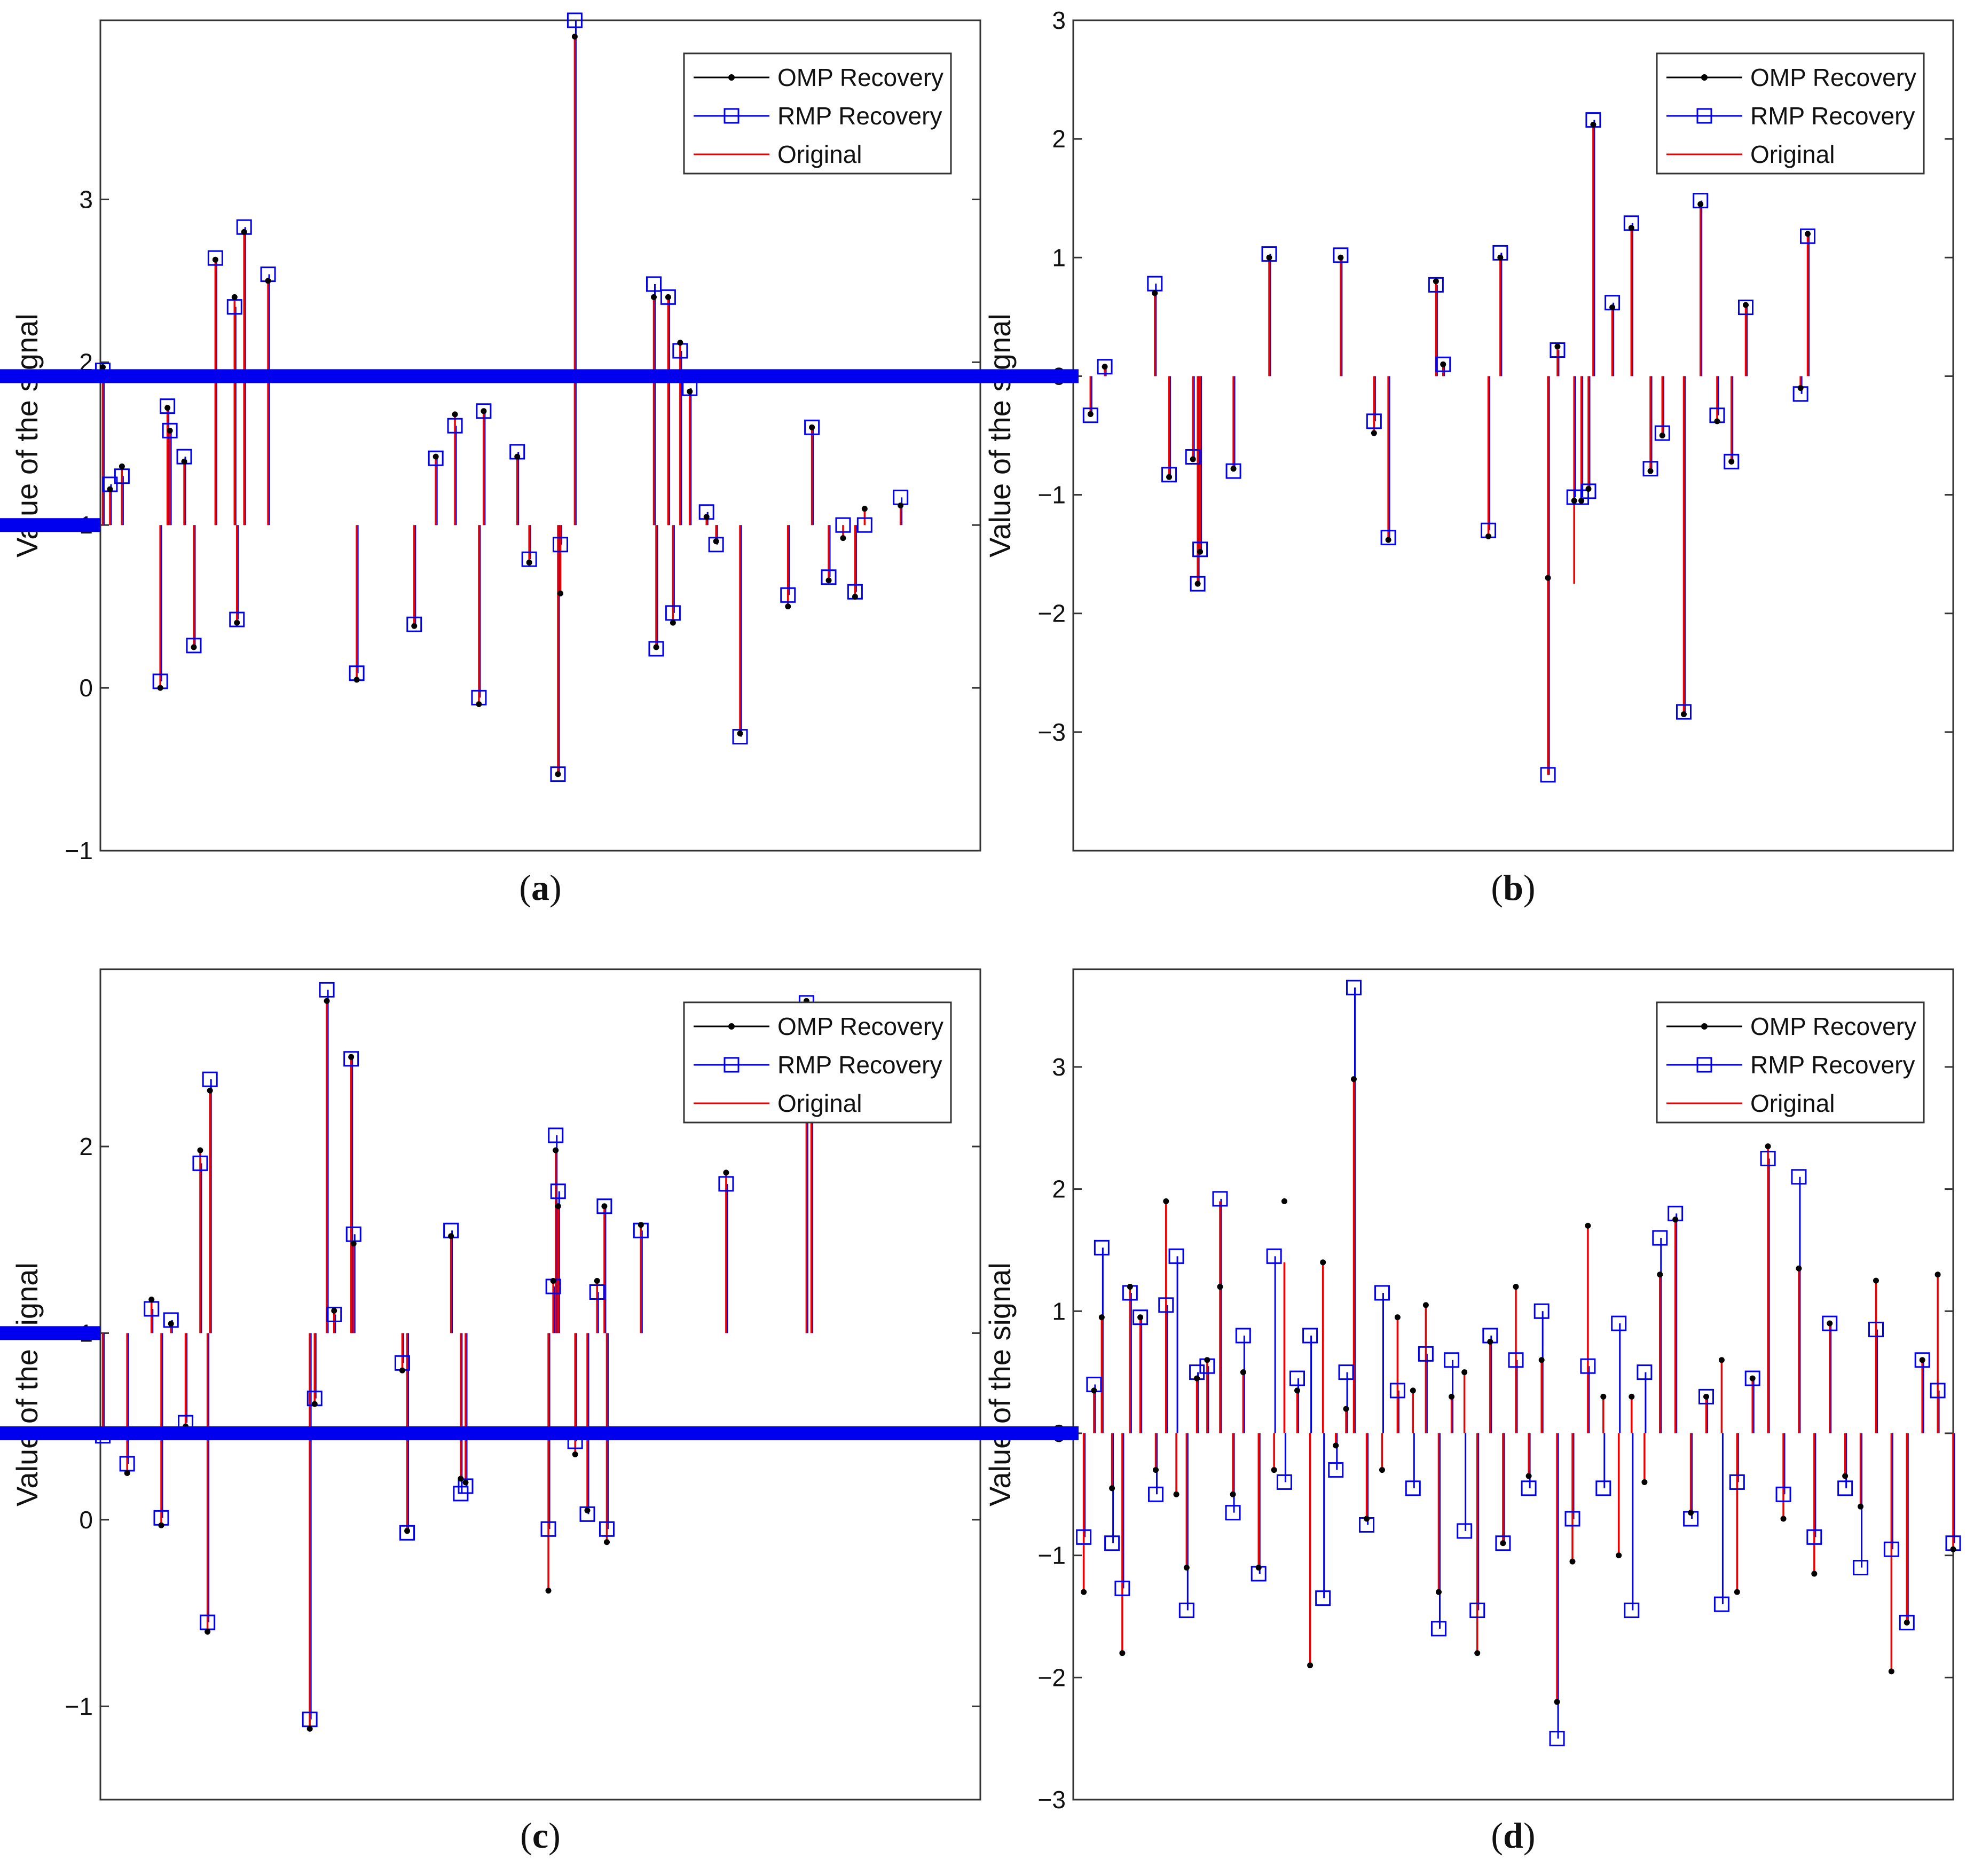  I want to click on legend-omp-marker, so click(731, 1026).